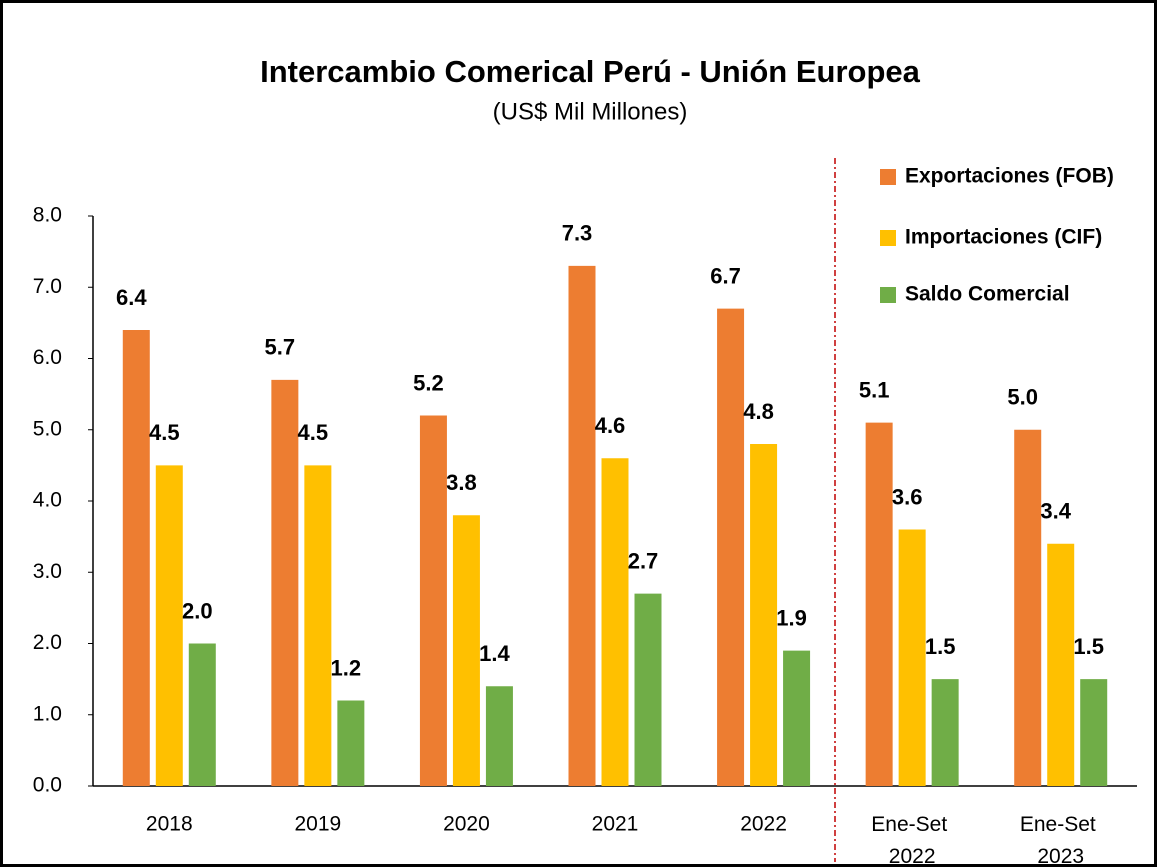  What do you see at coordinates (47, 428) in the screenshot?
I see `y-tick-label: 5.0` at bounding box center [47, 428].